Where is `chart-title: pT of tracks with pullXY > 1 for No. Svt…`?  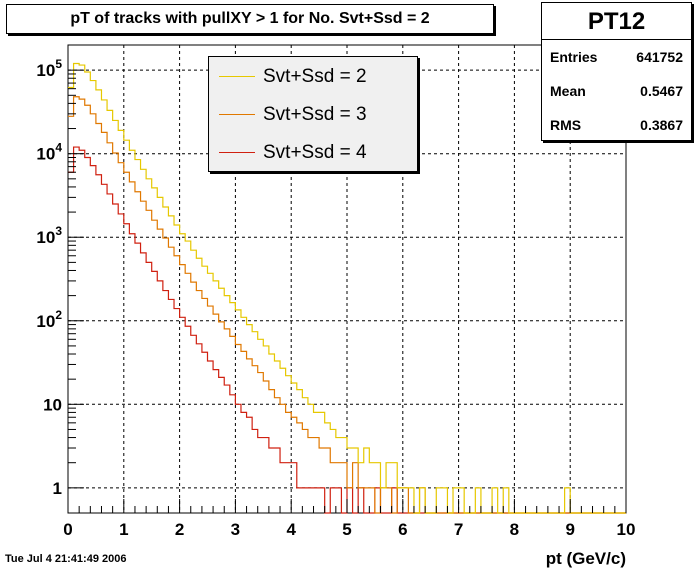 chart-title: pT of tracks with pullXY > 1 for No. Svt… is located at coordinates (250, 19).